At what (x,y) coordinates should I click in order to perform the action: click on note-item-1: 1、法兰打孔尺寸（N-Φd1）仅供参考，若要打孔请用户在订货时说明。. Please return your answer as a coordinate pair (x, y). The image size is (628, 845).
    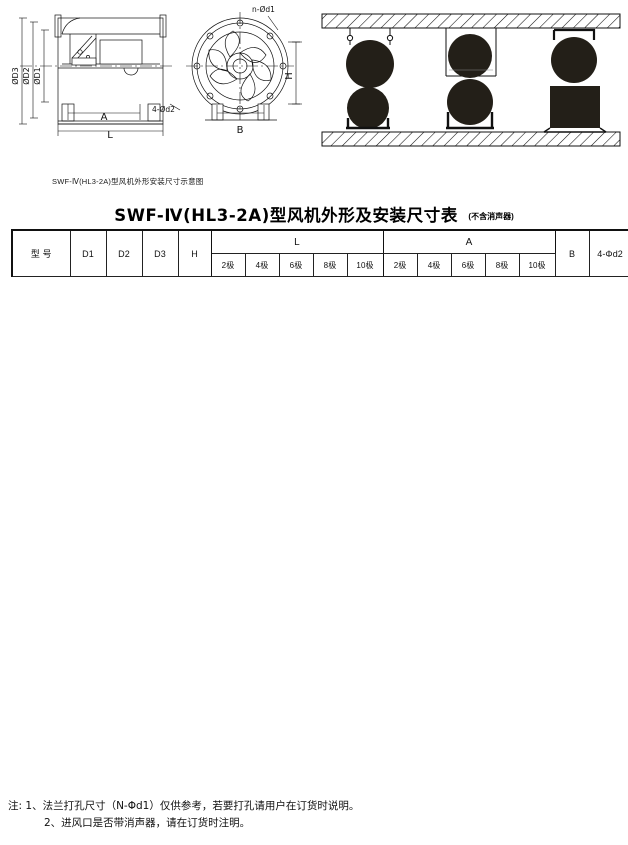
    Looking at the image, I should click on (192, 806).